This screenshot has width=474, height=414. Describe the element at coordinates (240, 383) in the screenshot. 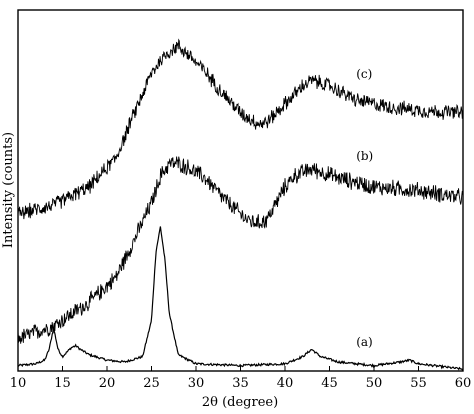

I see `x-tick-label: 35` at that location.